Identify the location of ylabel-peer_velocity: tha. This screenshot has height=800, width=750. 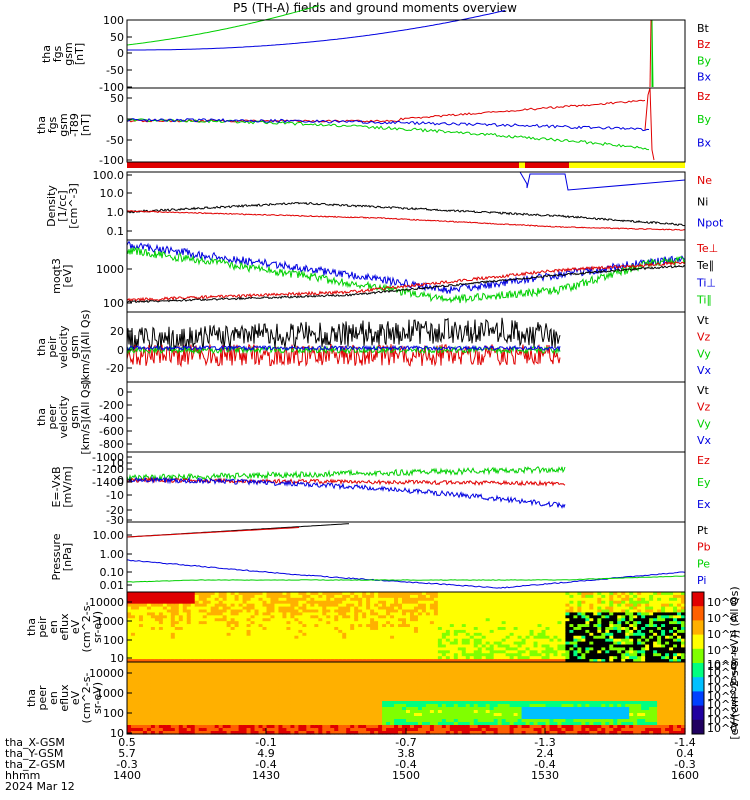
(41, 417).